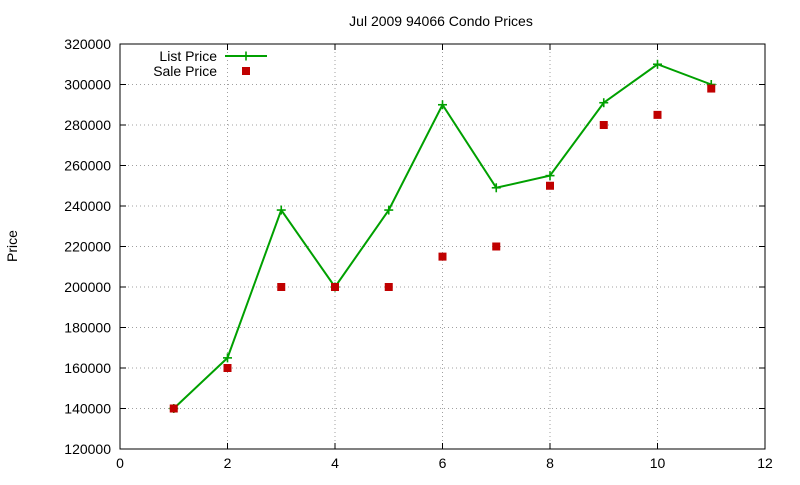 This screenshot has width=800, height=485. Describe the element at coordinates (188, 56) in the screenshot. I see `legend-label: List Price` at that location.